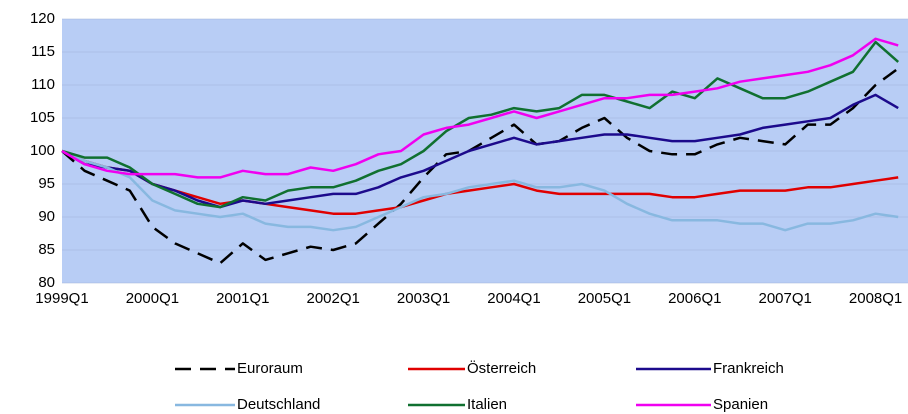 This screenshot has width=908, height=414. Describe the element at coordinates (501, 368) in the screenshot. I see `legend-label: Österreich` at that location.